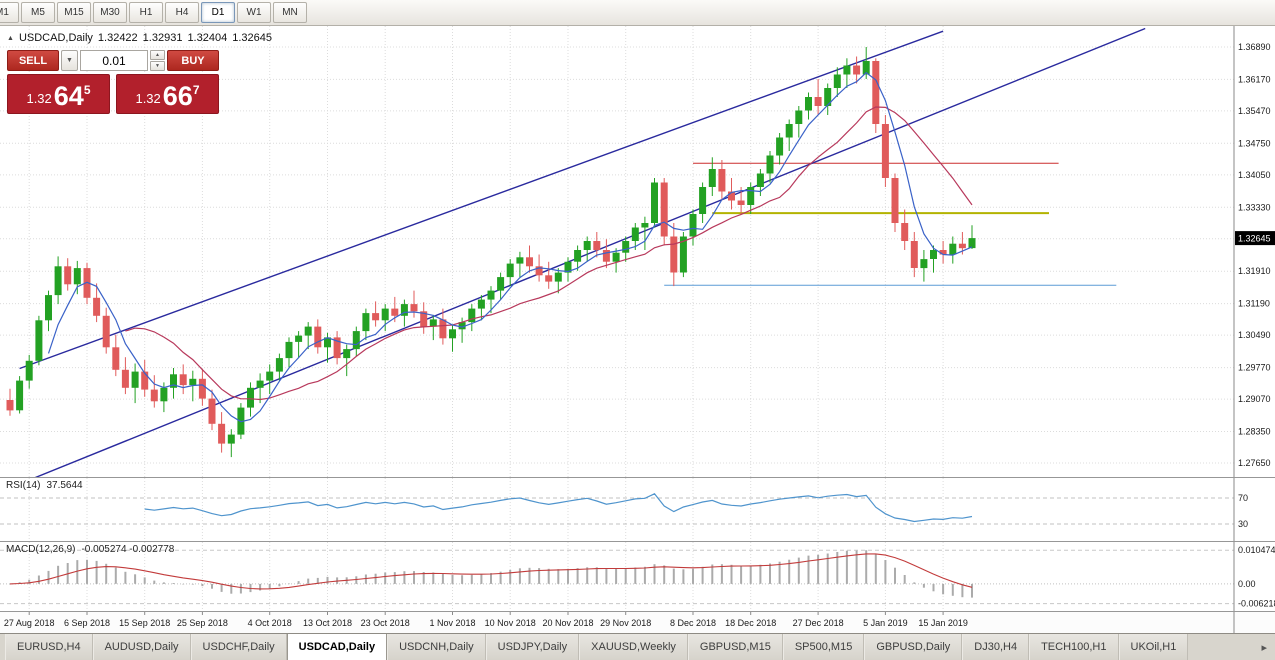 Image resolution: width=1275 pixels, height=660 pixels. Describe the element at coordinates (1243, 524) in the screenshot. I see `rsi-axis-label: 30` at that location.